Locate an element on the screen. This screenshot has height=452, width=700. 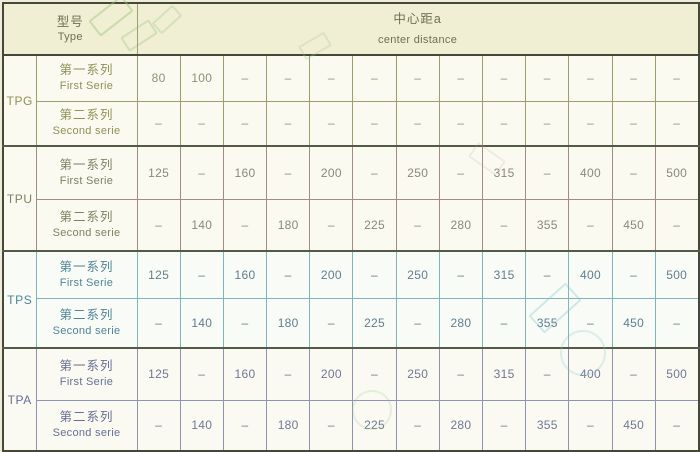
type-header: 型号 Type is located at coordinates (70, 29).